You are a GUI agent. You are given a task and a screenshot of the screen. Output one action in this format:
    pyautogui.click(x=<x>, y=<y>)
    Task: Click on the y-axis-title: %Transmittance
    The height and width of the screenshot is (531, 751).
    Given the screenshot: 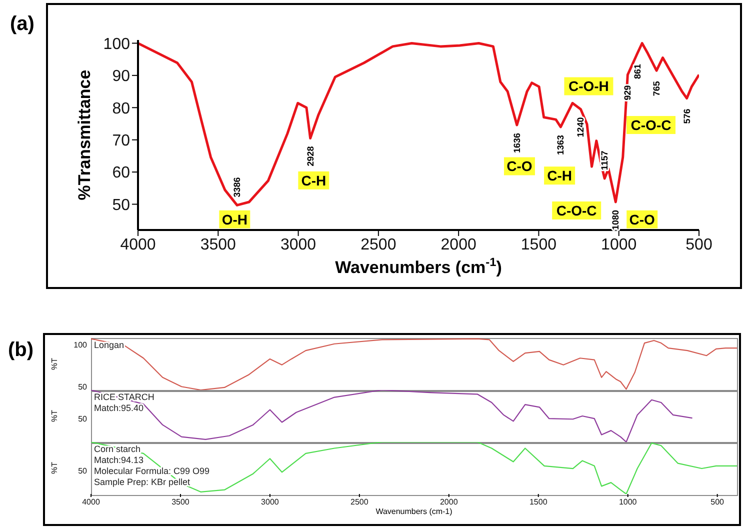 What is the action you would take?
    pyautogui.click(x=84, y=135)
    